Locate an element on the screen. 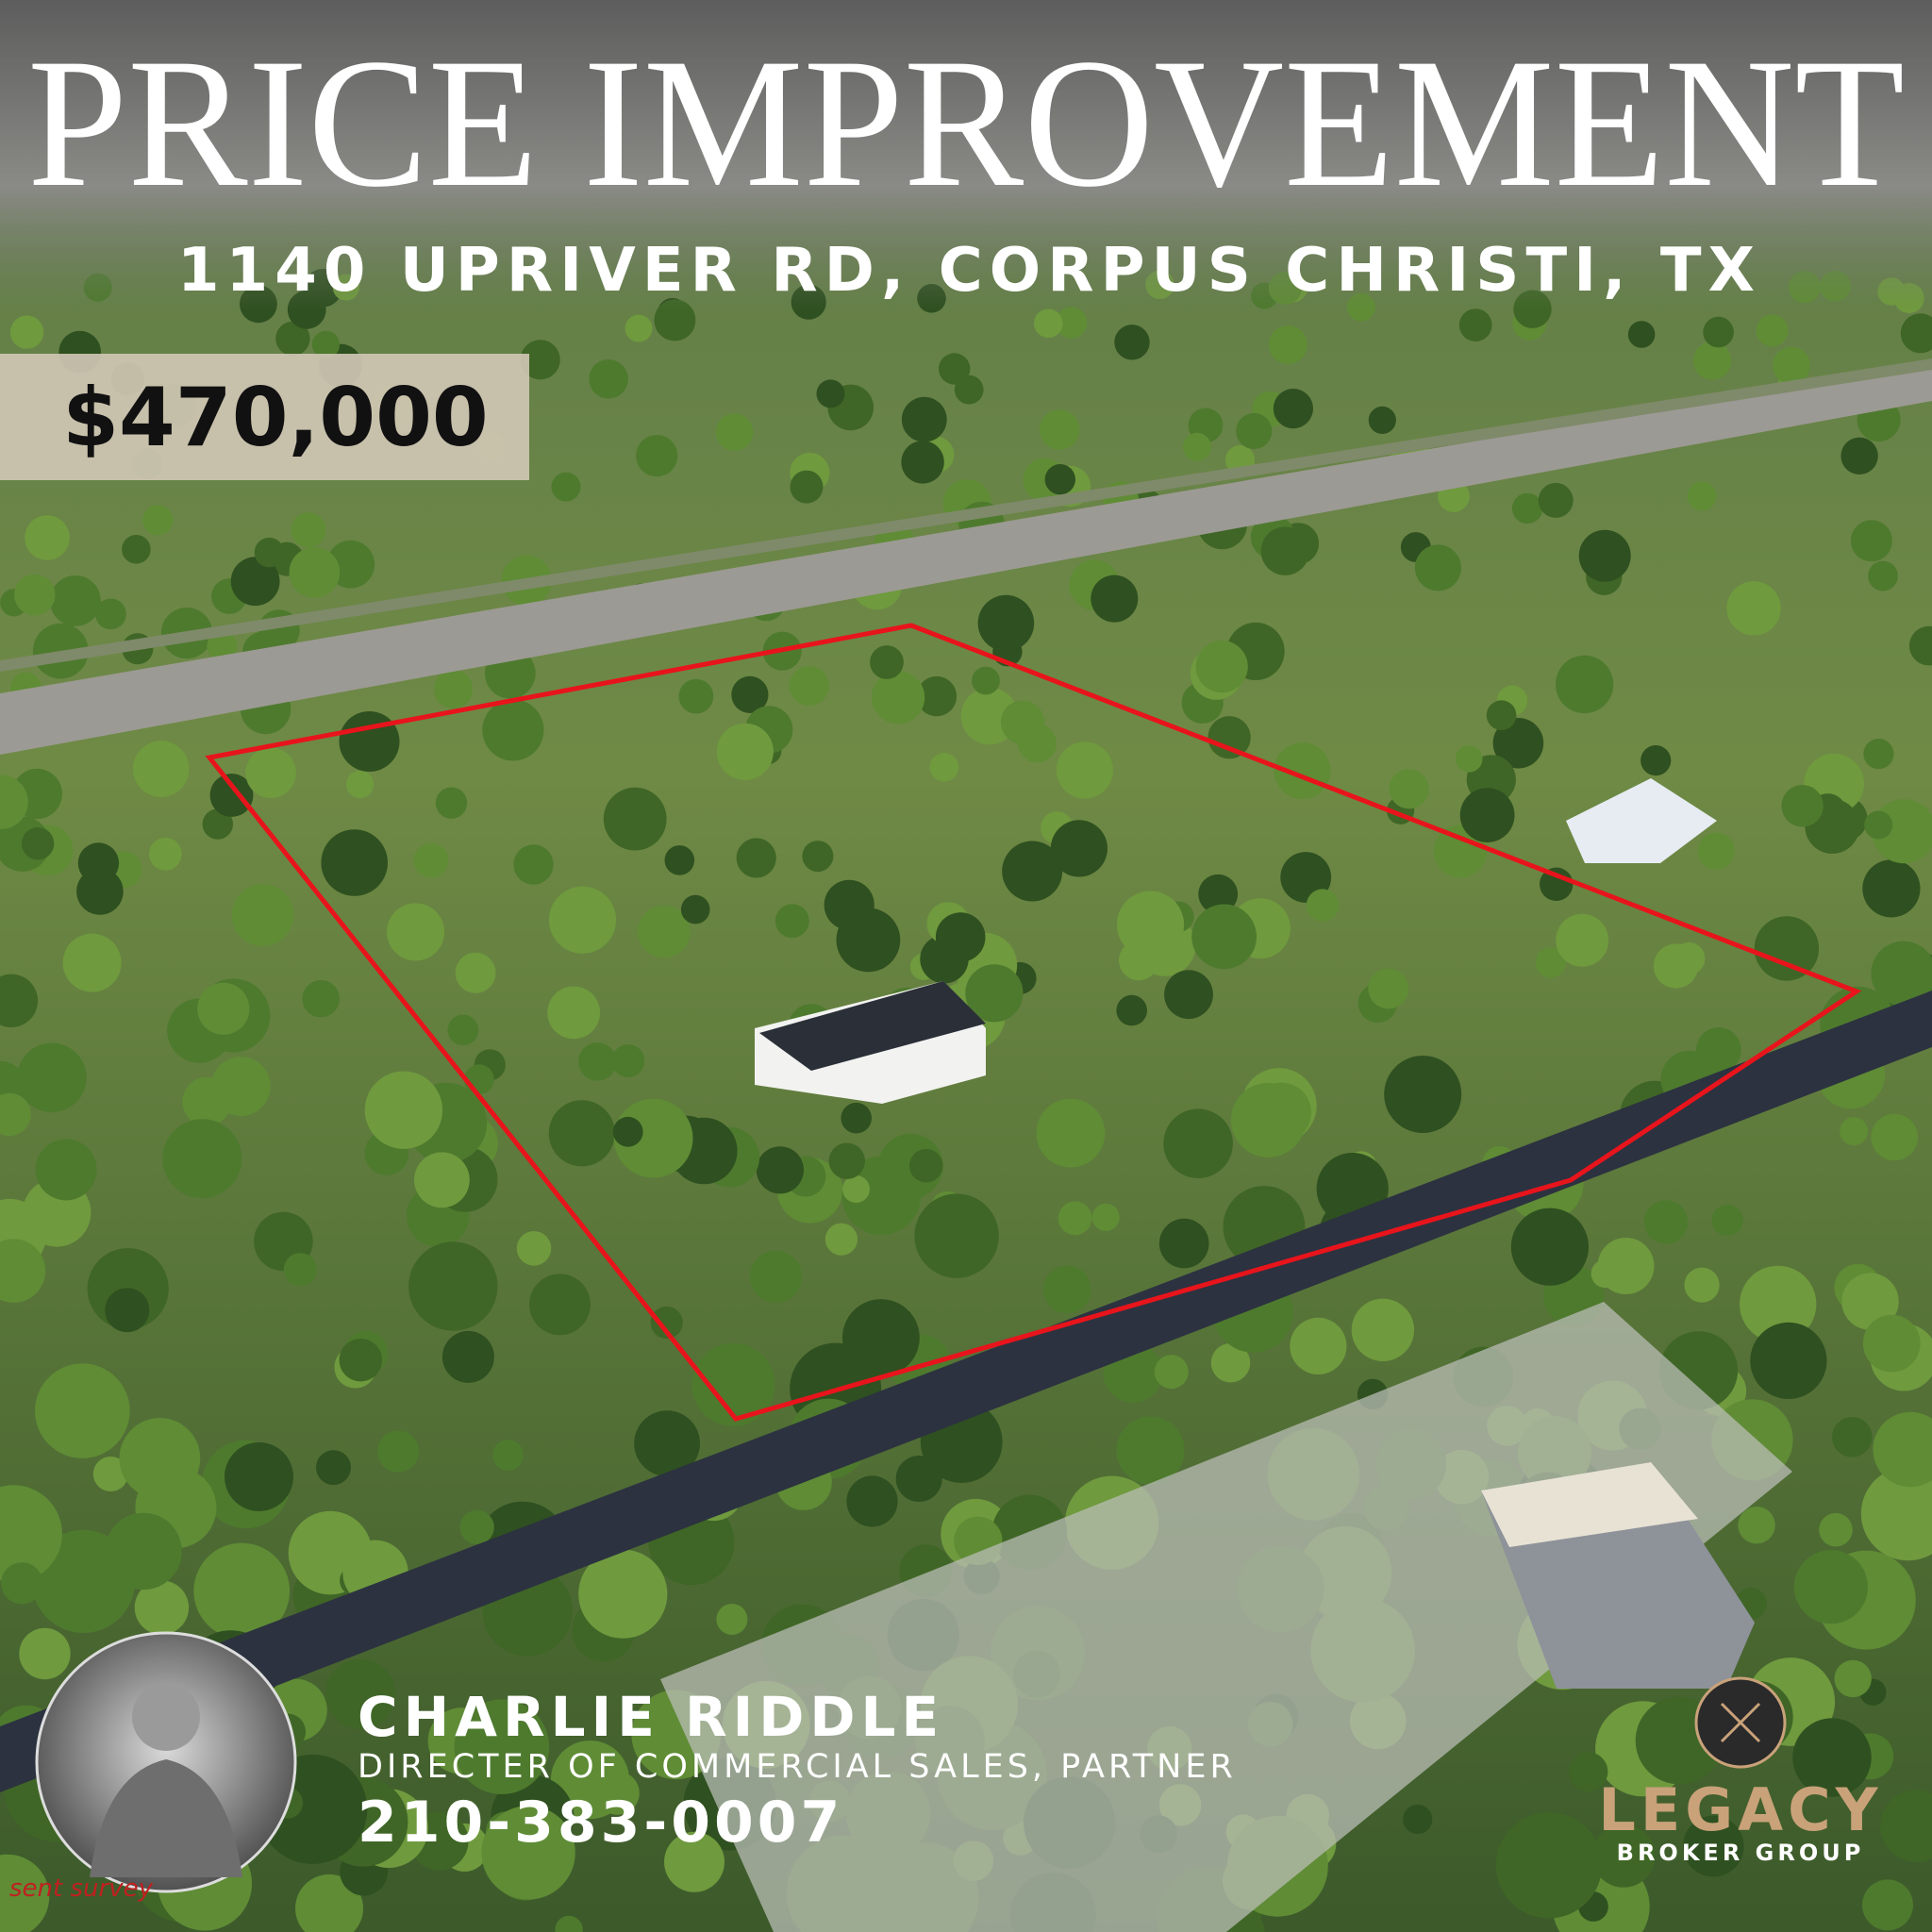 This screenshot has height=1932, width=1932. house-right is located at coordinates (1642, 821).